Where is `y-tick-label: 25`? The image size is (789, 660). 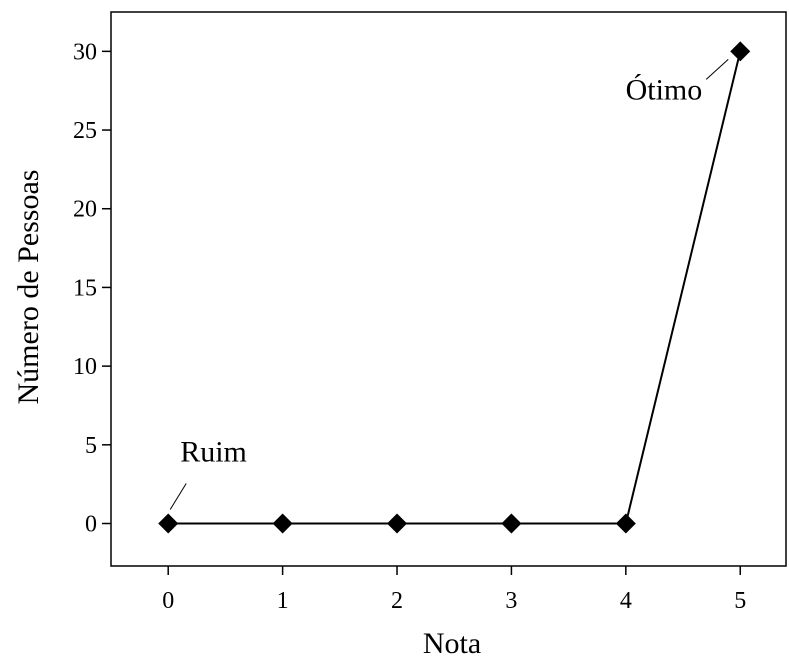
y-tick-label: 25 is located at coordinates (85, 131).